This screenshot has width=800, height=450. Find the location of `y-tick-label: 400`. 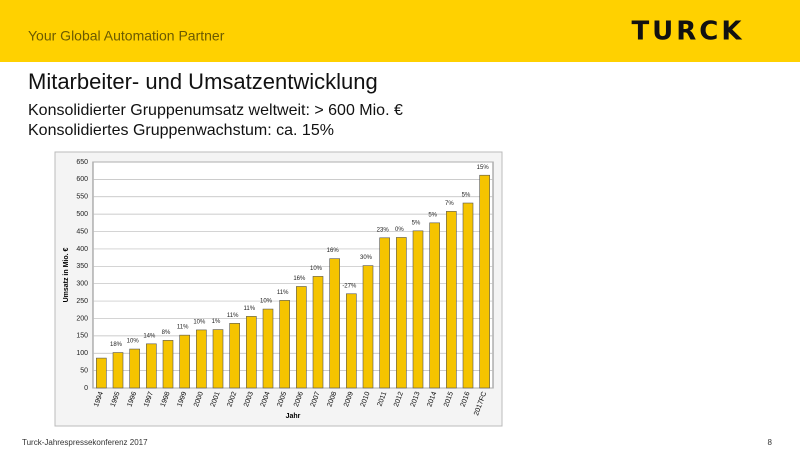

y-tick-label: 400 is located at coordinates (82, 249).